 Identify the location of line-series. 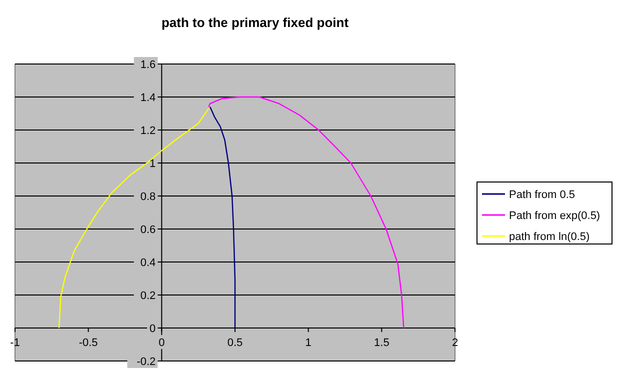
(222, 217).